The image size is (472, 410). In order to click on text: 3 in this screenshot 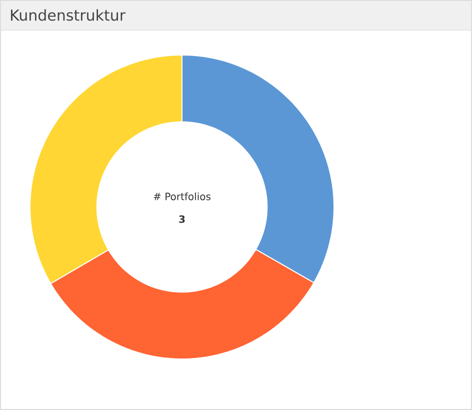, I will do `click(182, 219)`.